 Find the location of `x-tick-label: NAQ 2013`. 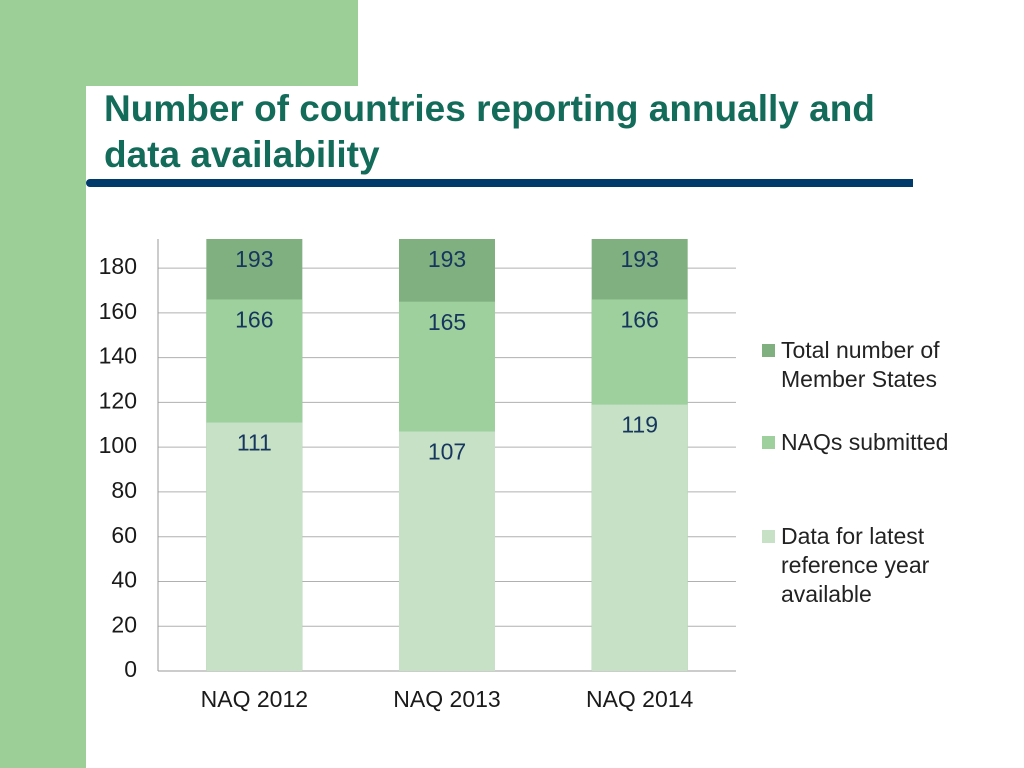

x-tick-label: NAQ 2013 is located at coordinates (446, 699).